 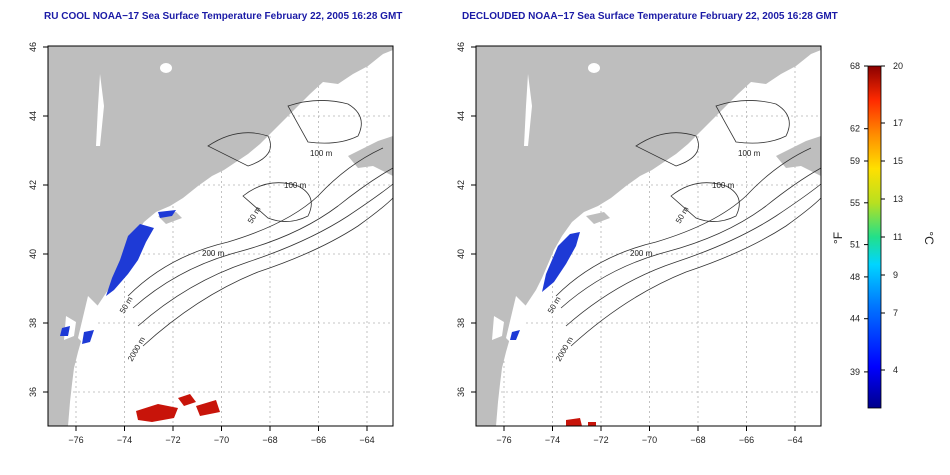 What do you see at coordinates (929, 238) in the screenshot?
I see `celsius-axis-label: °C` at bounding box center [929, 238].